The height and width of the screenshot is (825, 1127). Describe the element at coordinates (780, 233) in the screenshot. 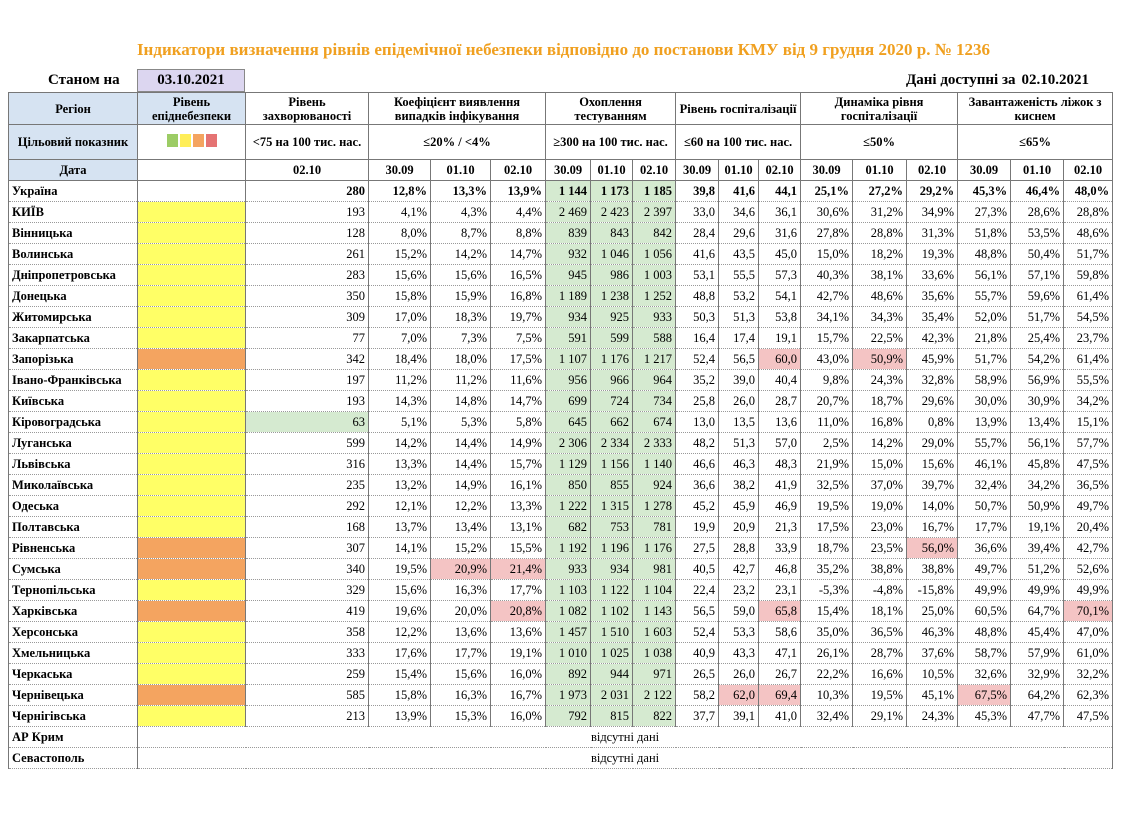

I see `value-cell: 31,6` at that location.